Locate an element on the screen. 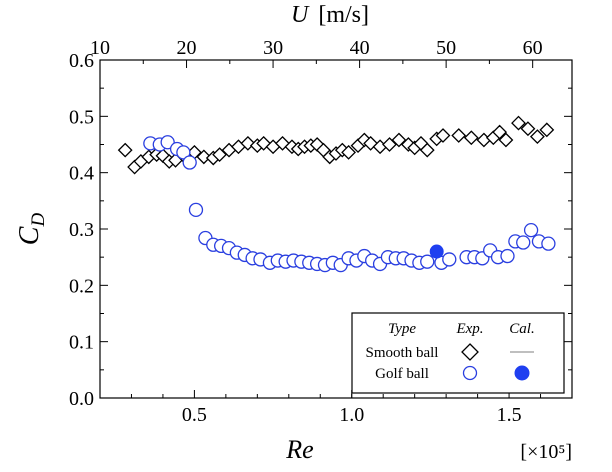  legend-label-golf-ball: Golf ball is located at coordinates (402, 374).